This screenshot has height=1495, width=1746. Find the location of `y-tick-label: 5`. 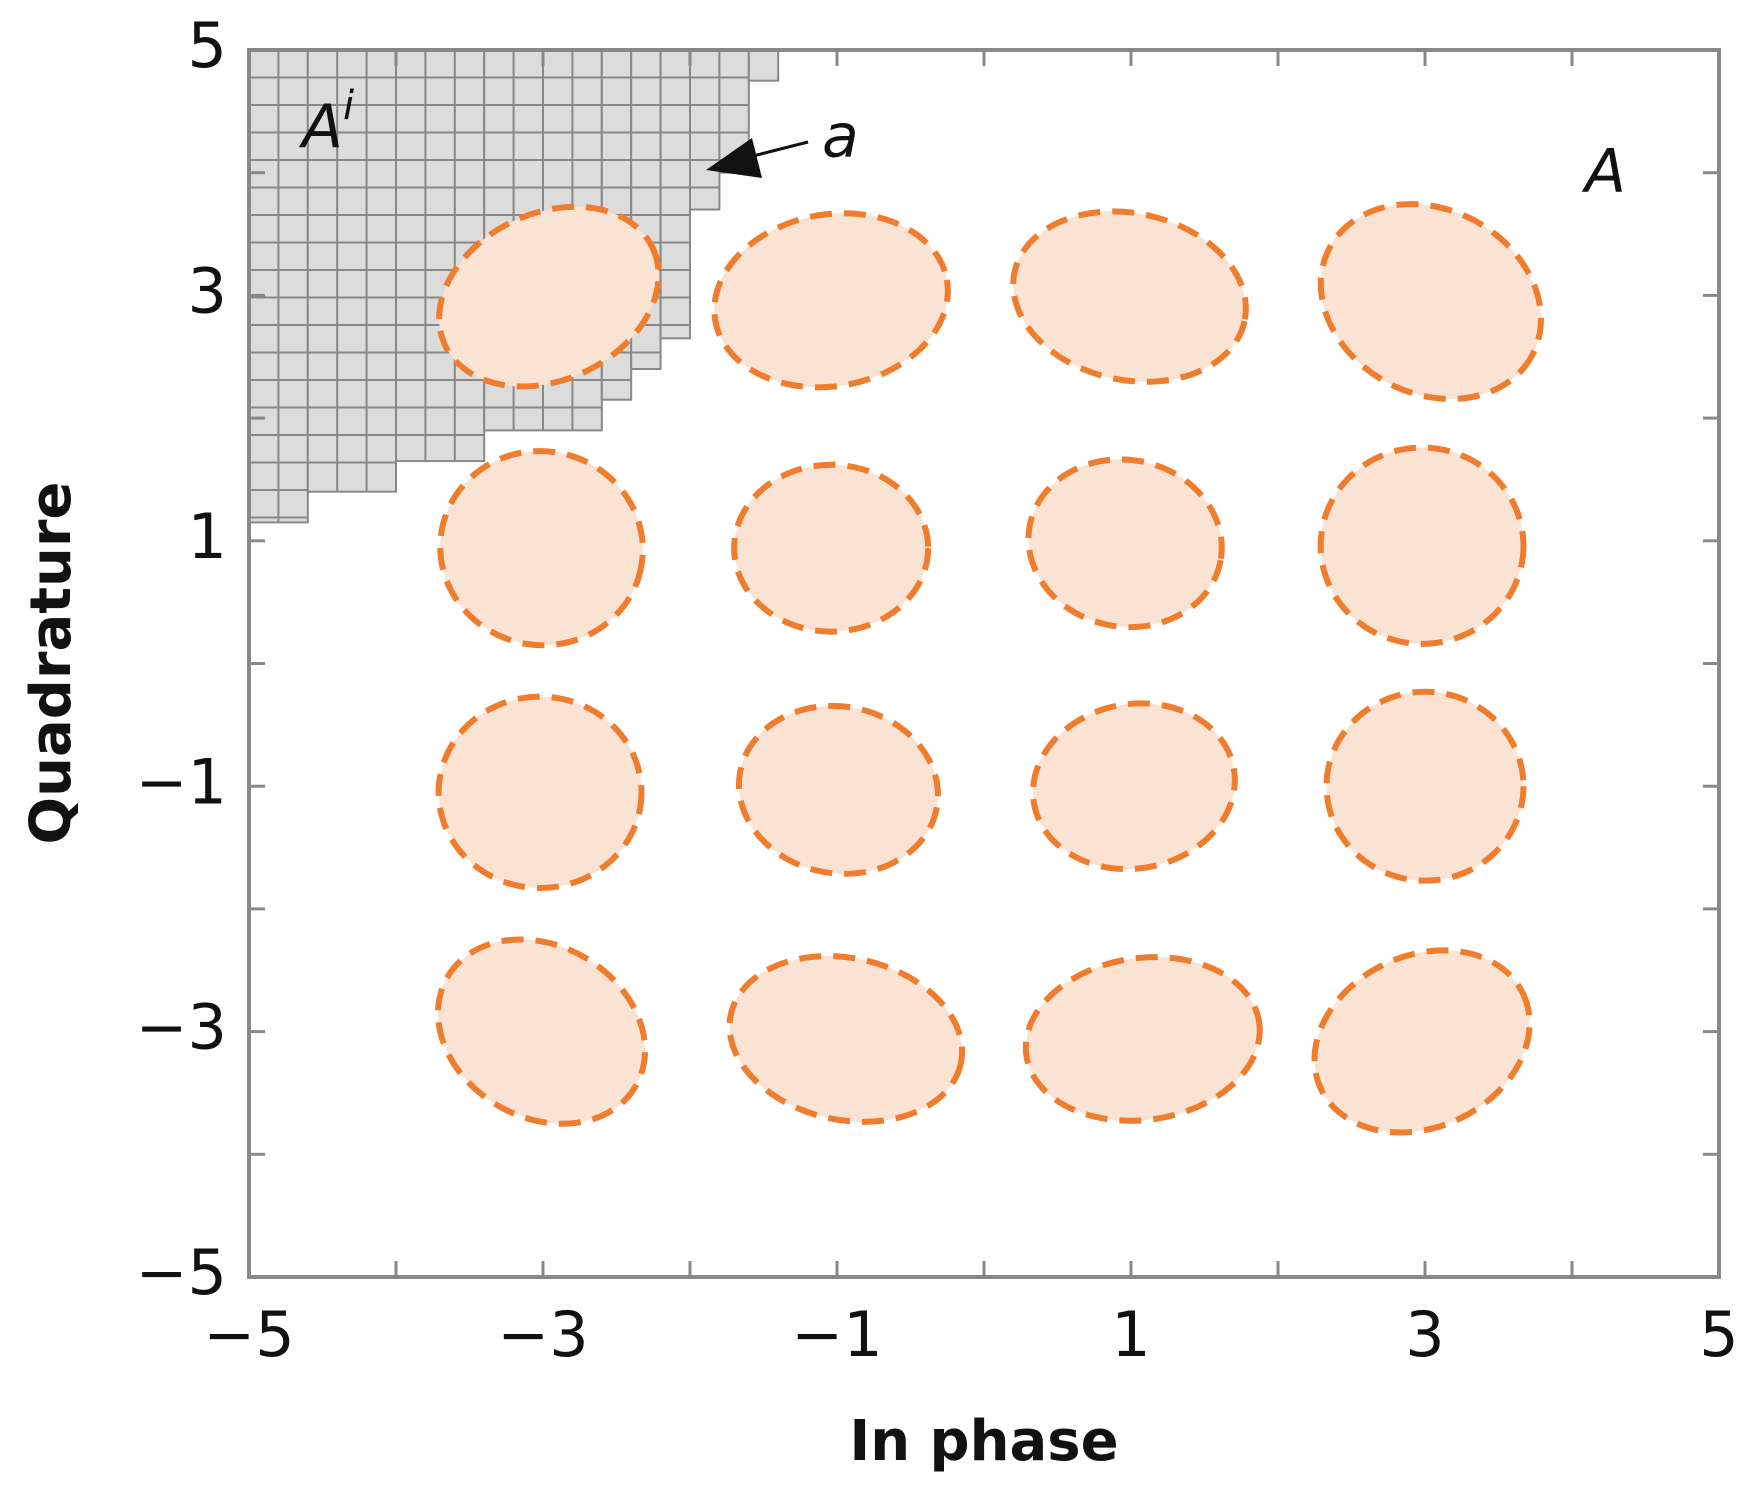

y-tick-label: 5 is located at coordinates (207, 45).